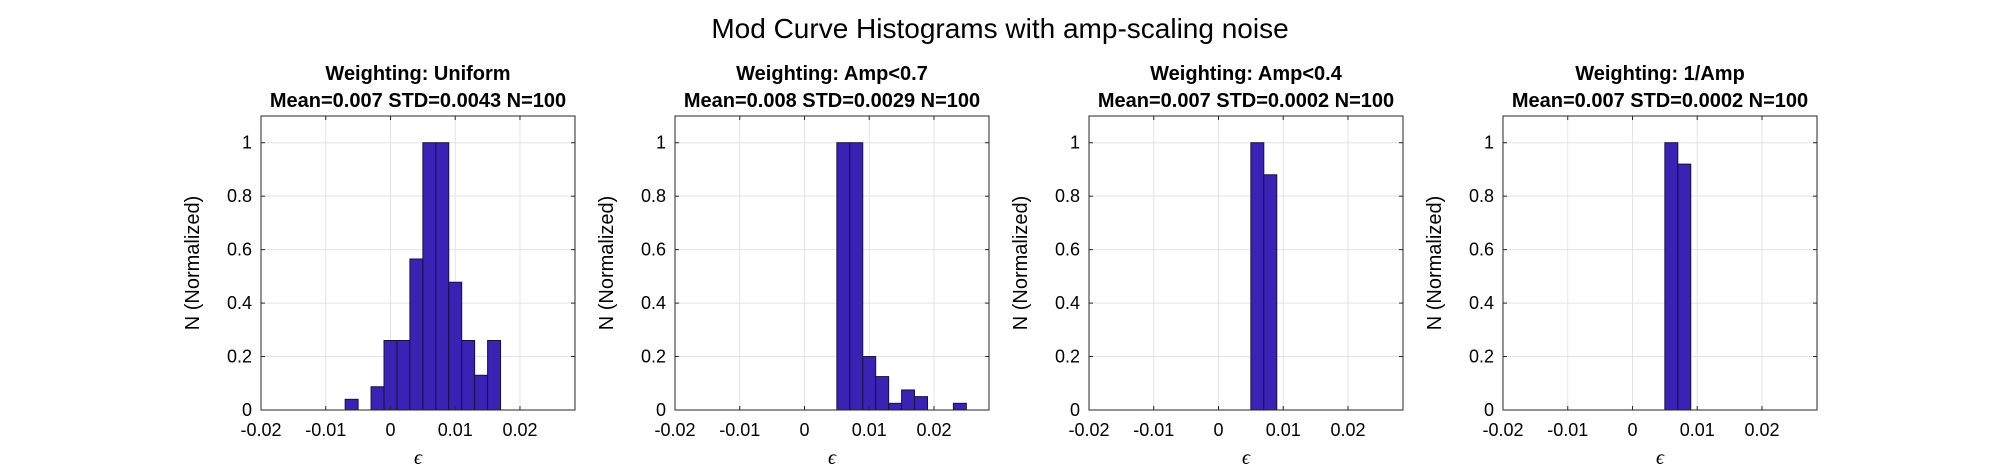  I want to click on panel-subtitle: Mean=0.008 STD=0.0029 N=100, so click(832, 101).